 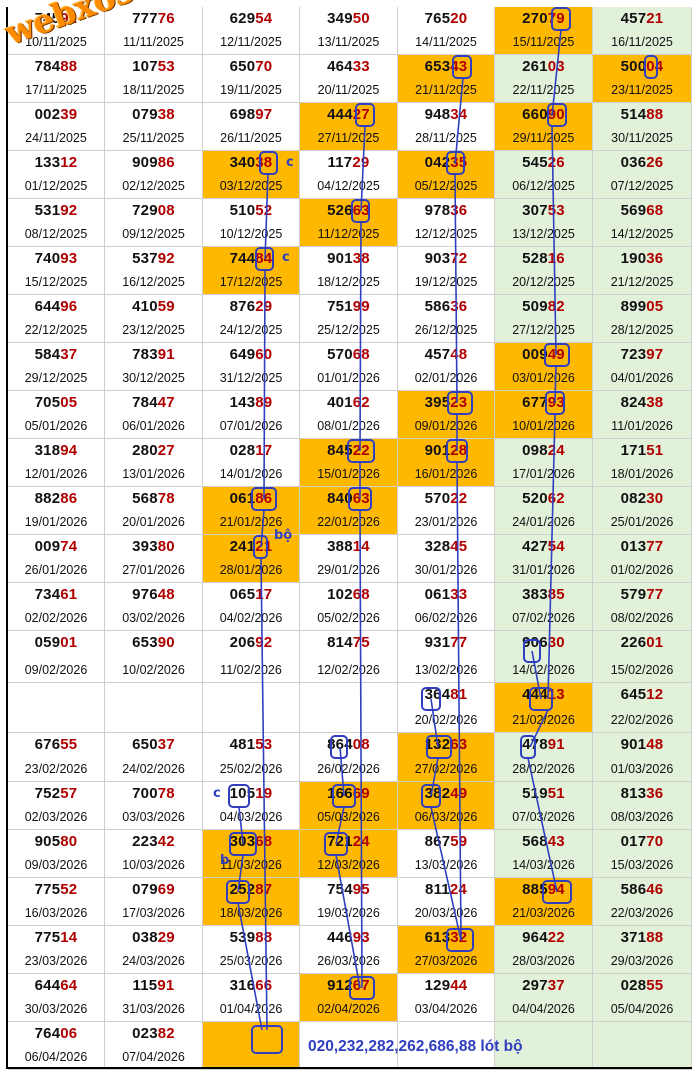 I want to click on result-cell: 90148 01/03/2026, so click(x=642, y=757).